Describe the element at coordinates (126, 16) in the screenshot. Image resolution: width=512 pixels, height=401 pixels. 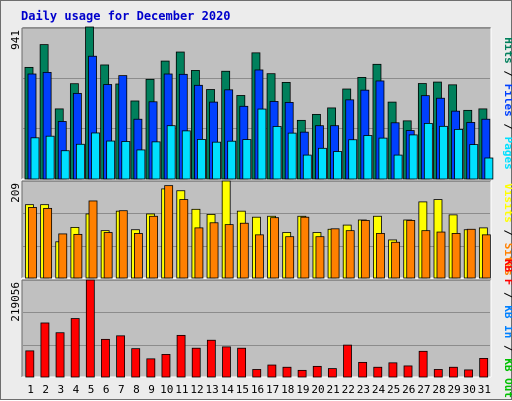
I see `chart-title: Daily usage for December 2020` at that location.